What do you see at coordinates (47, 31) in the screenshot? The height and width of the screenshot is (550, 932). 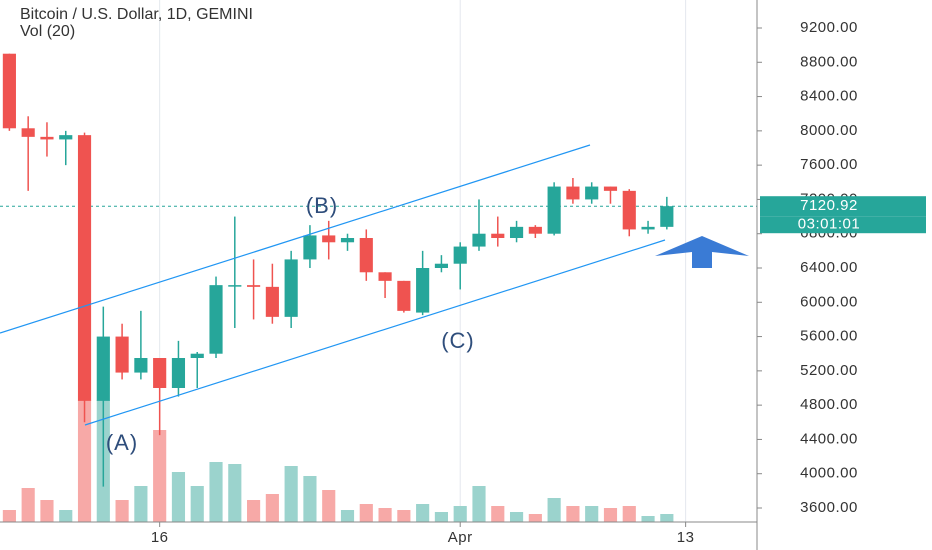 I see `volume-title: Vol (20)` at bounding box center [47, 31].